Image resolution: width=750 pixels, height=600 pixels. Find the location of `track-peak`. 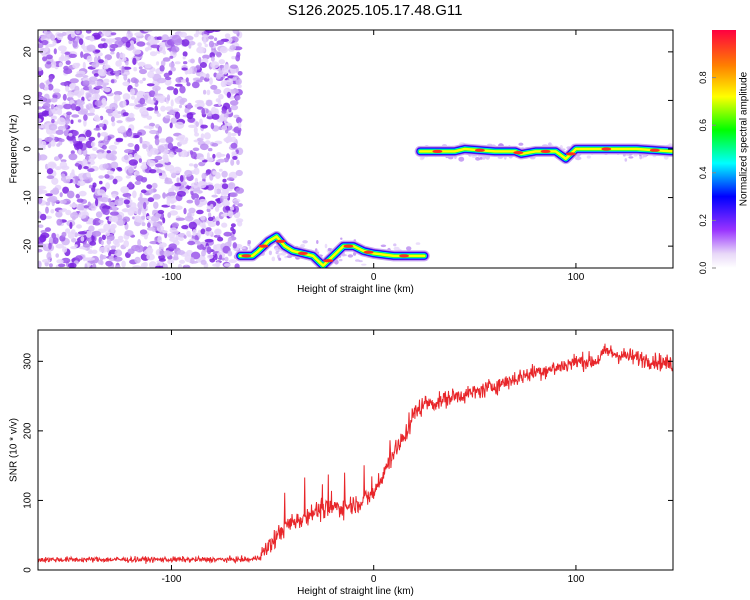

track-peak is located at coordinates (437, 151).